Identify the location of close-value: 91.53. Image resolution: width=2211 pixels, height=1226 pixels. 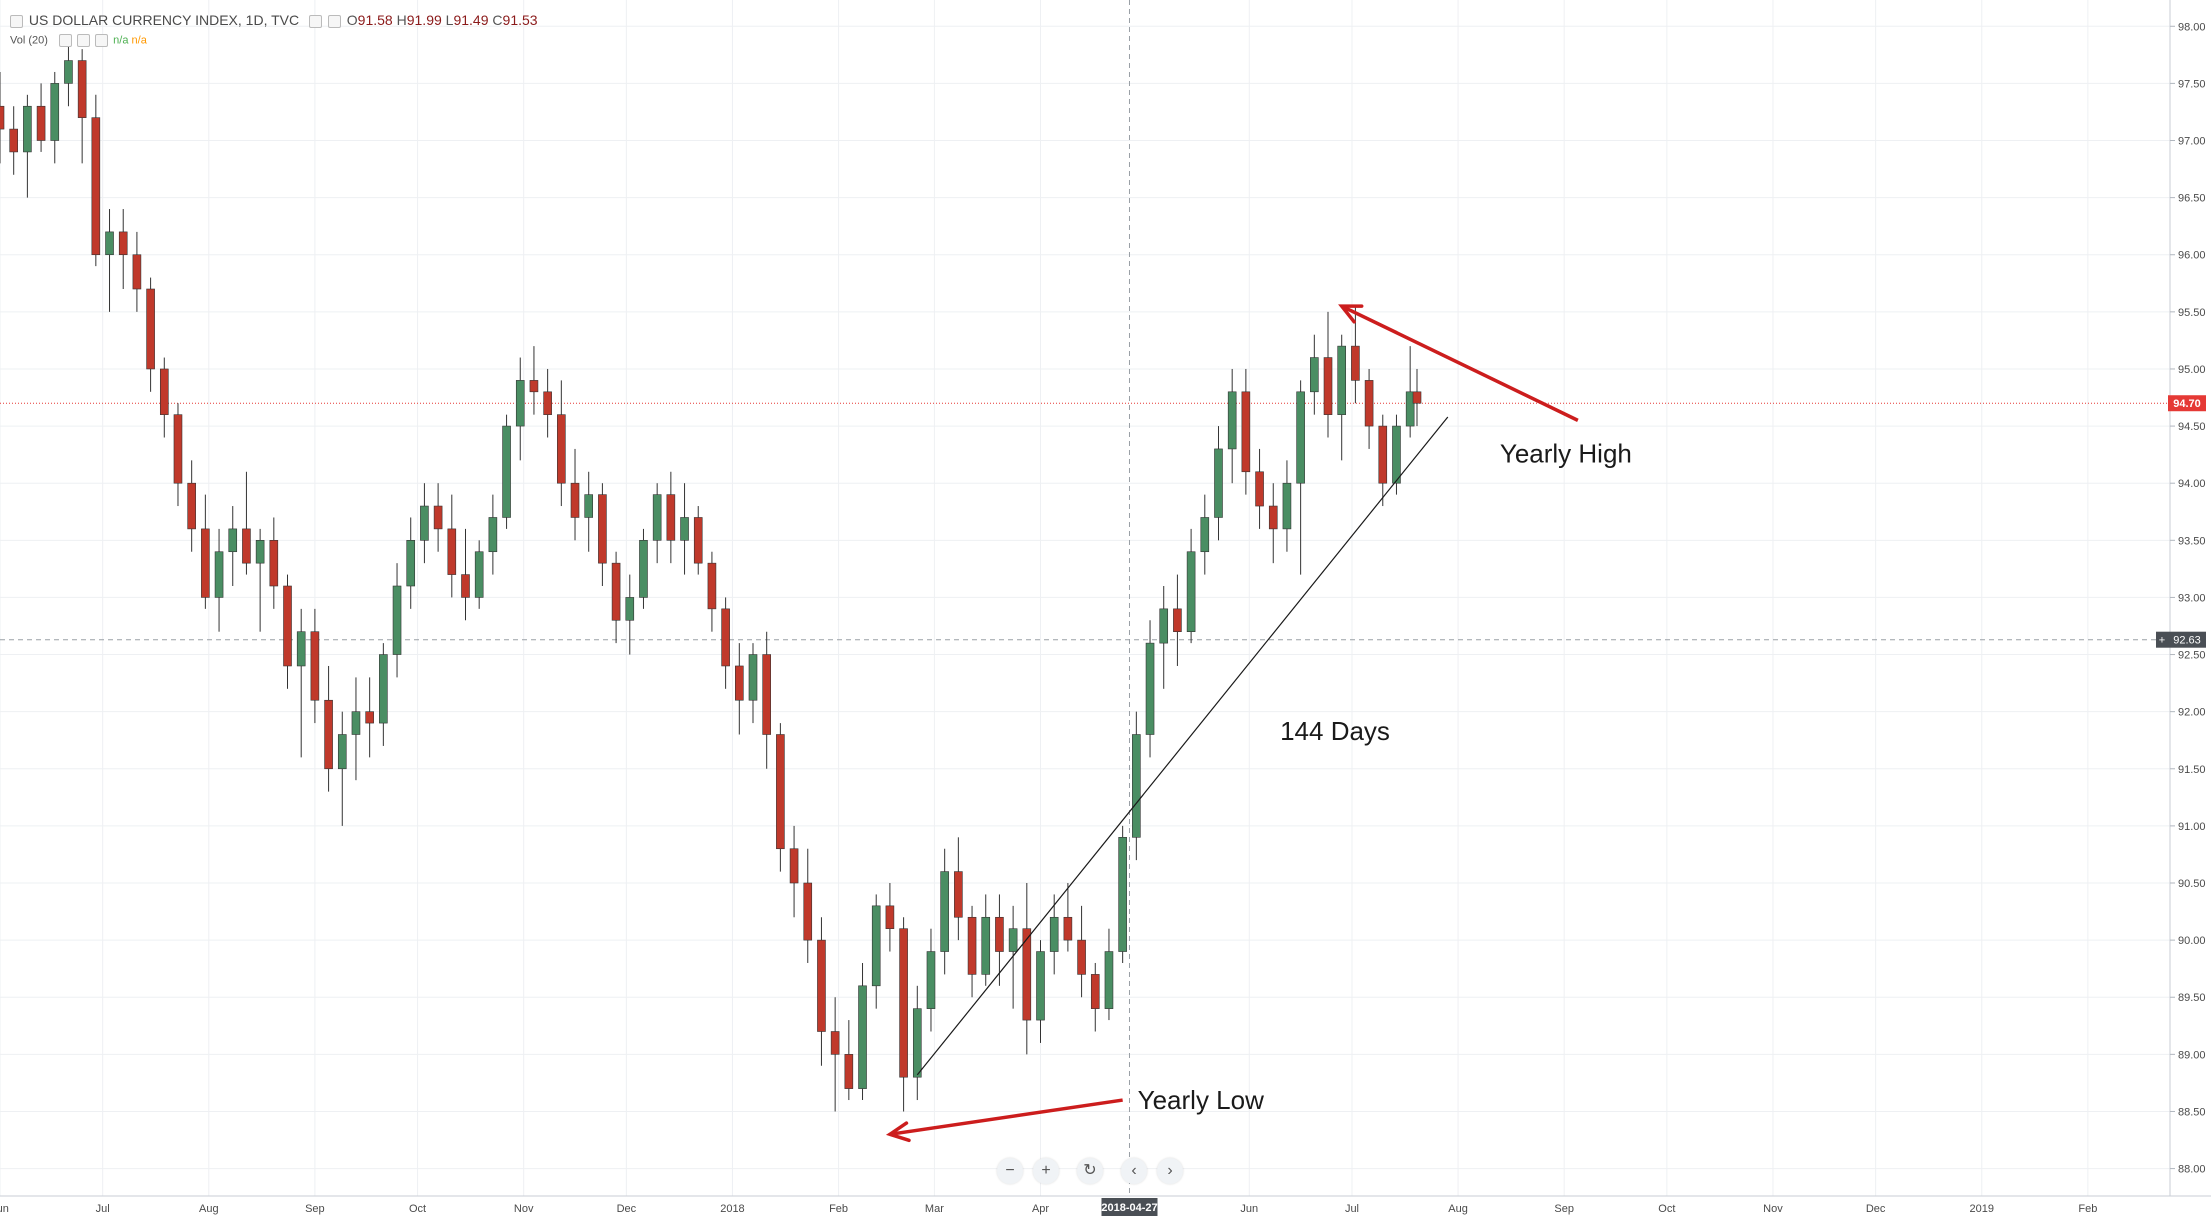
(520, 20).